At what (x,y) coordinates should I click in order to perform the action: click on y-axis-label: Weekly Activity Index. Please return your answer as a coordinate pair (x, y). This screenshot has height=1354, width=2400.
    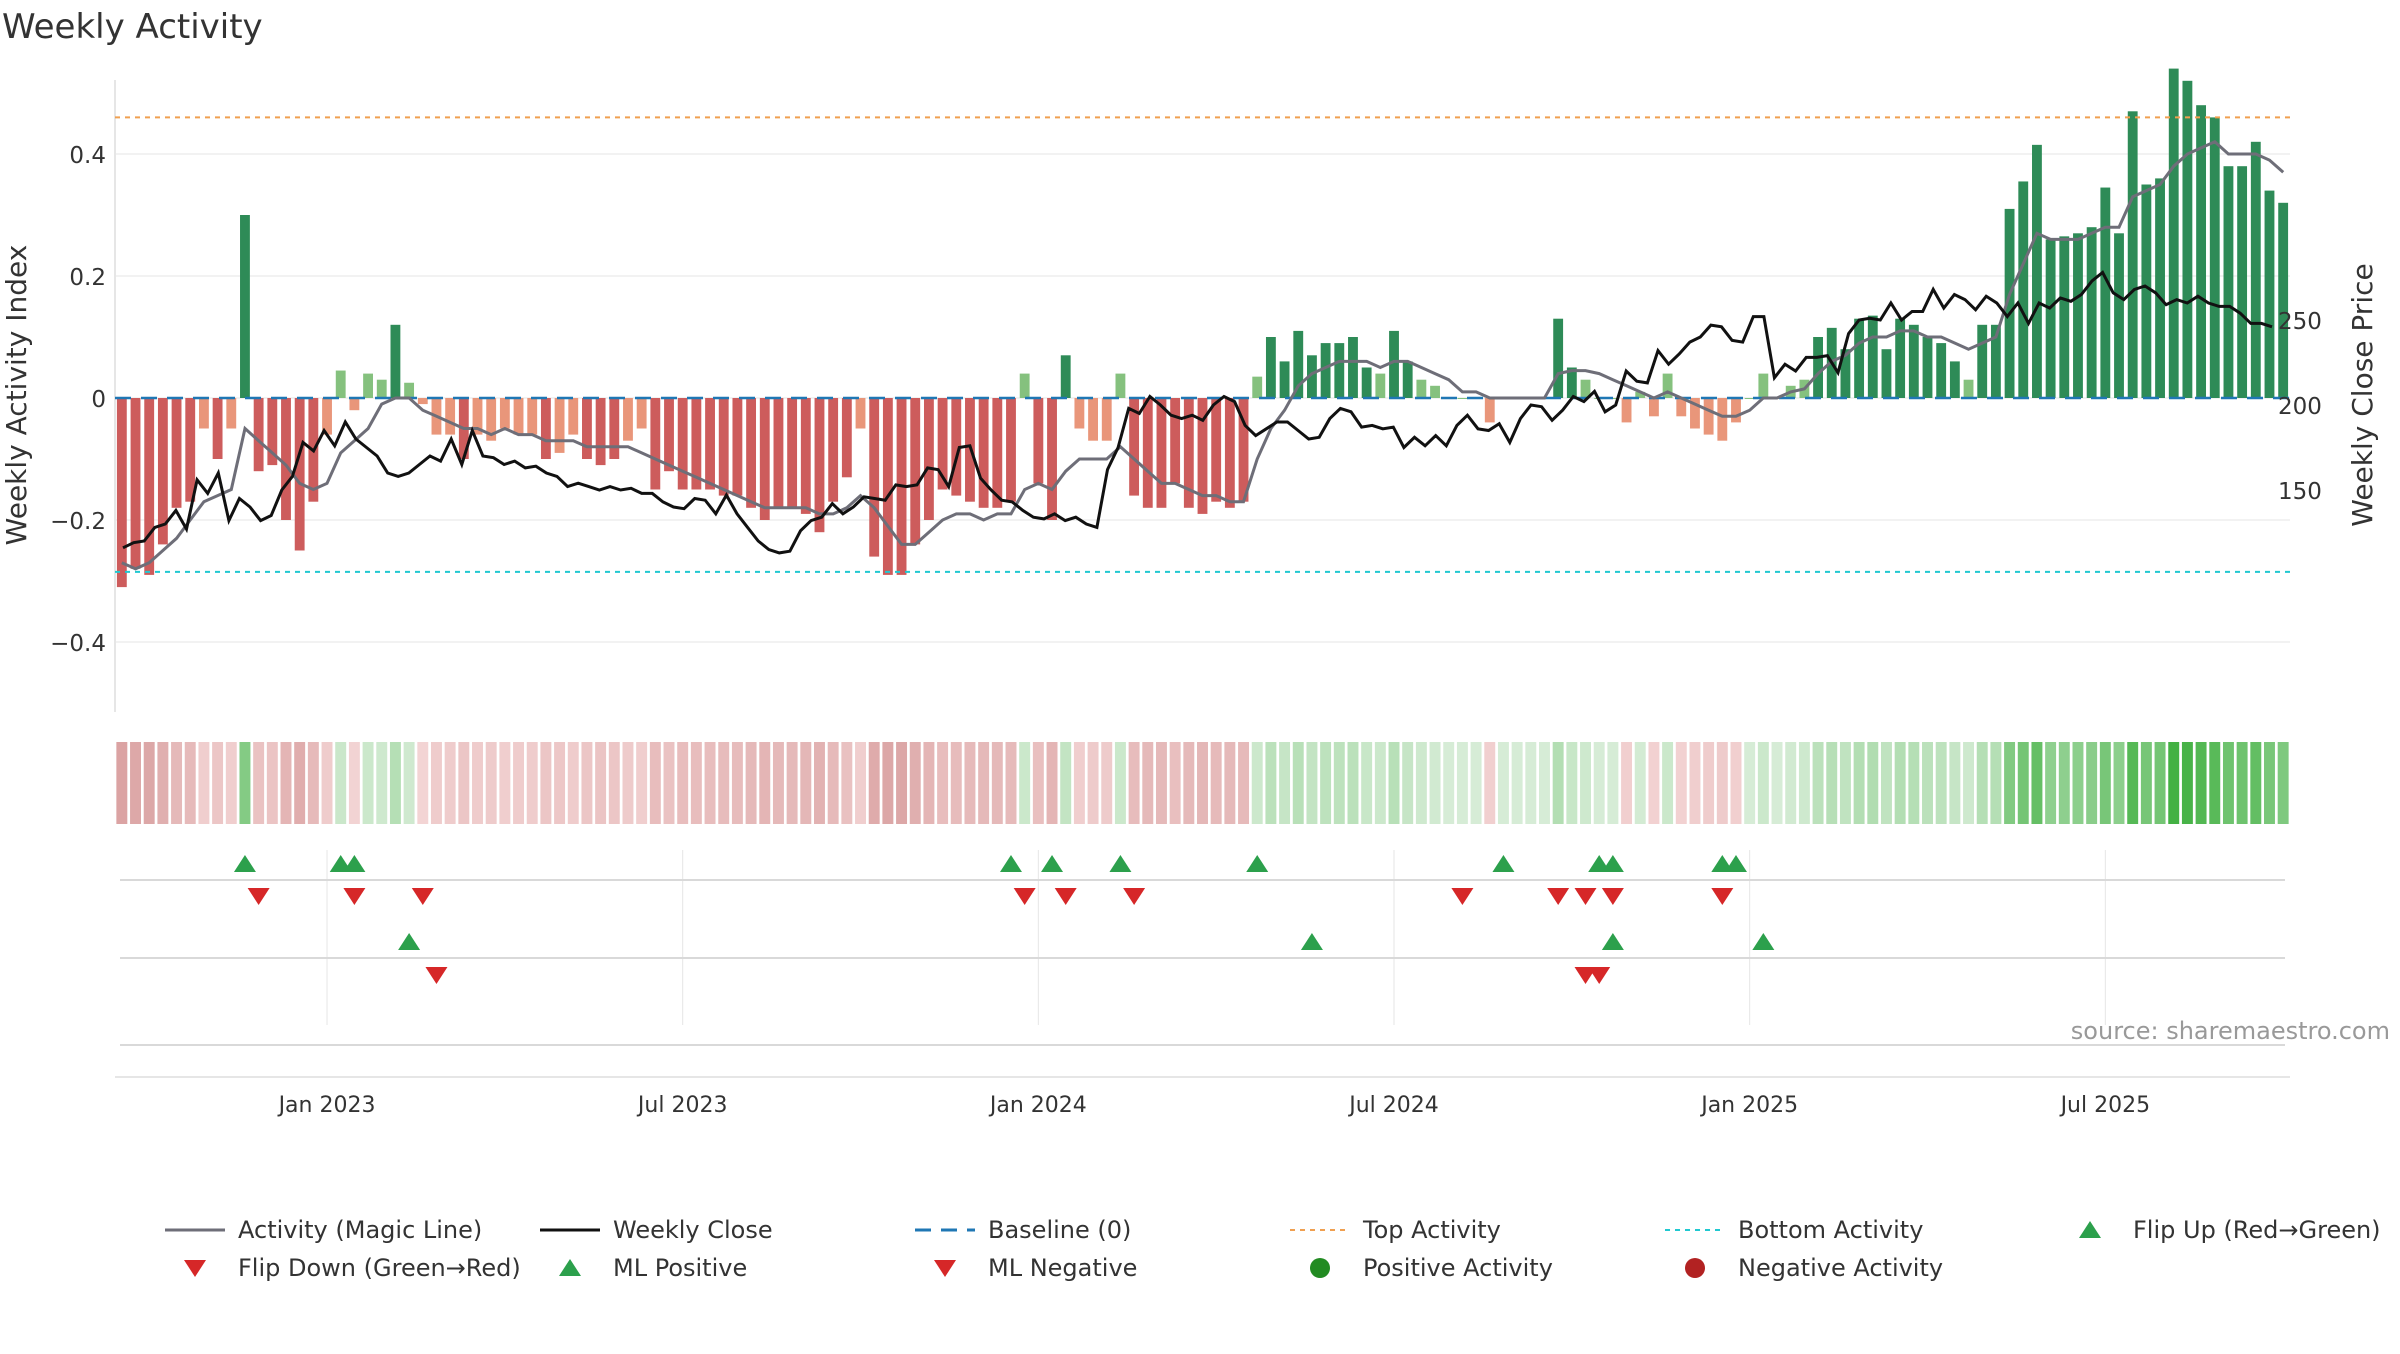
    Looking at the image, I should click on (16, 395).